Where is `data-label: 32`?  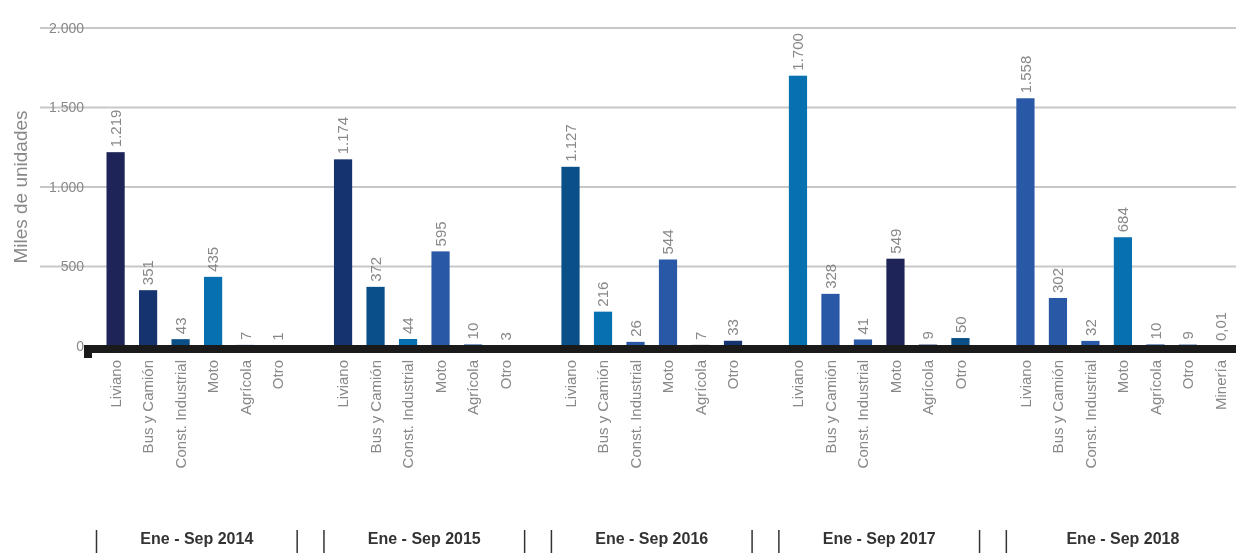
data-label: 32 is located at coordinates (1090, 327).